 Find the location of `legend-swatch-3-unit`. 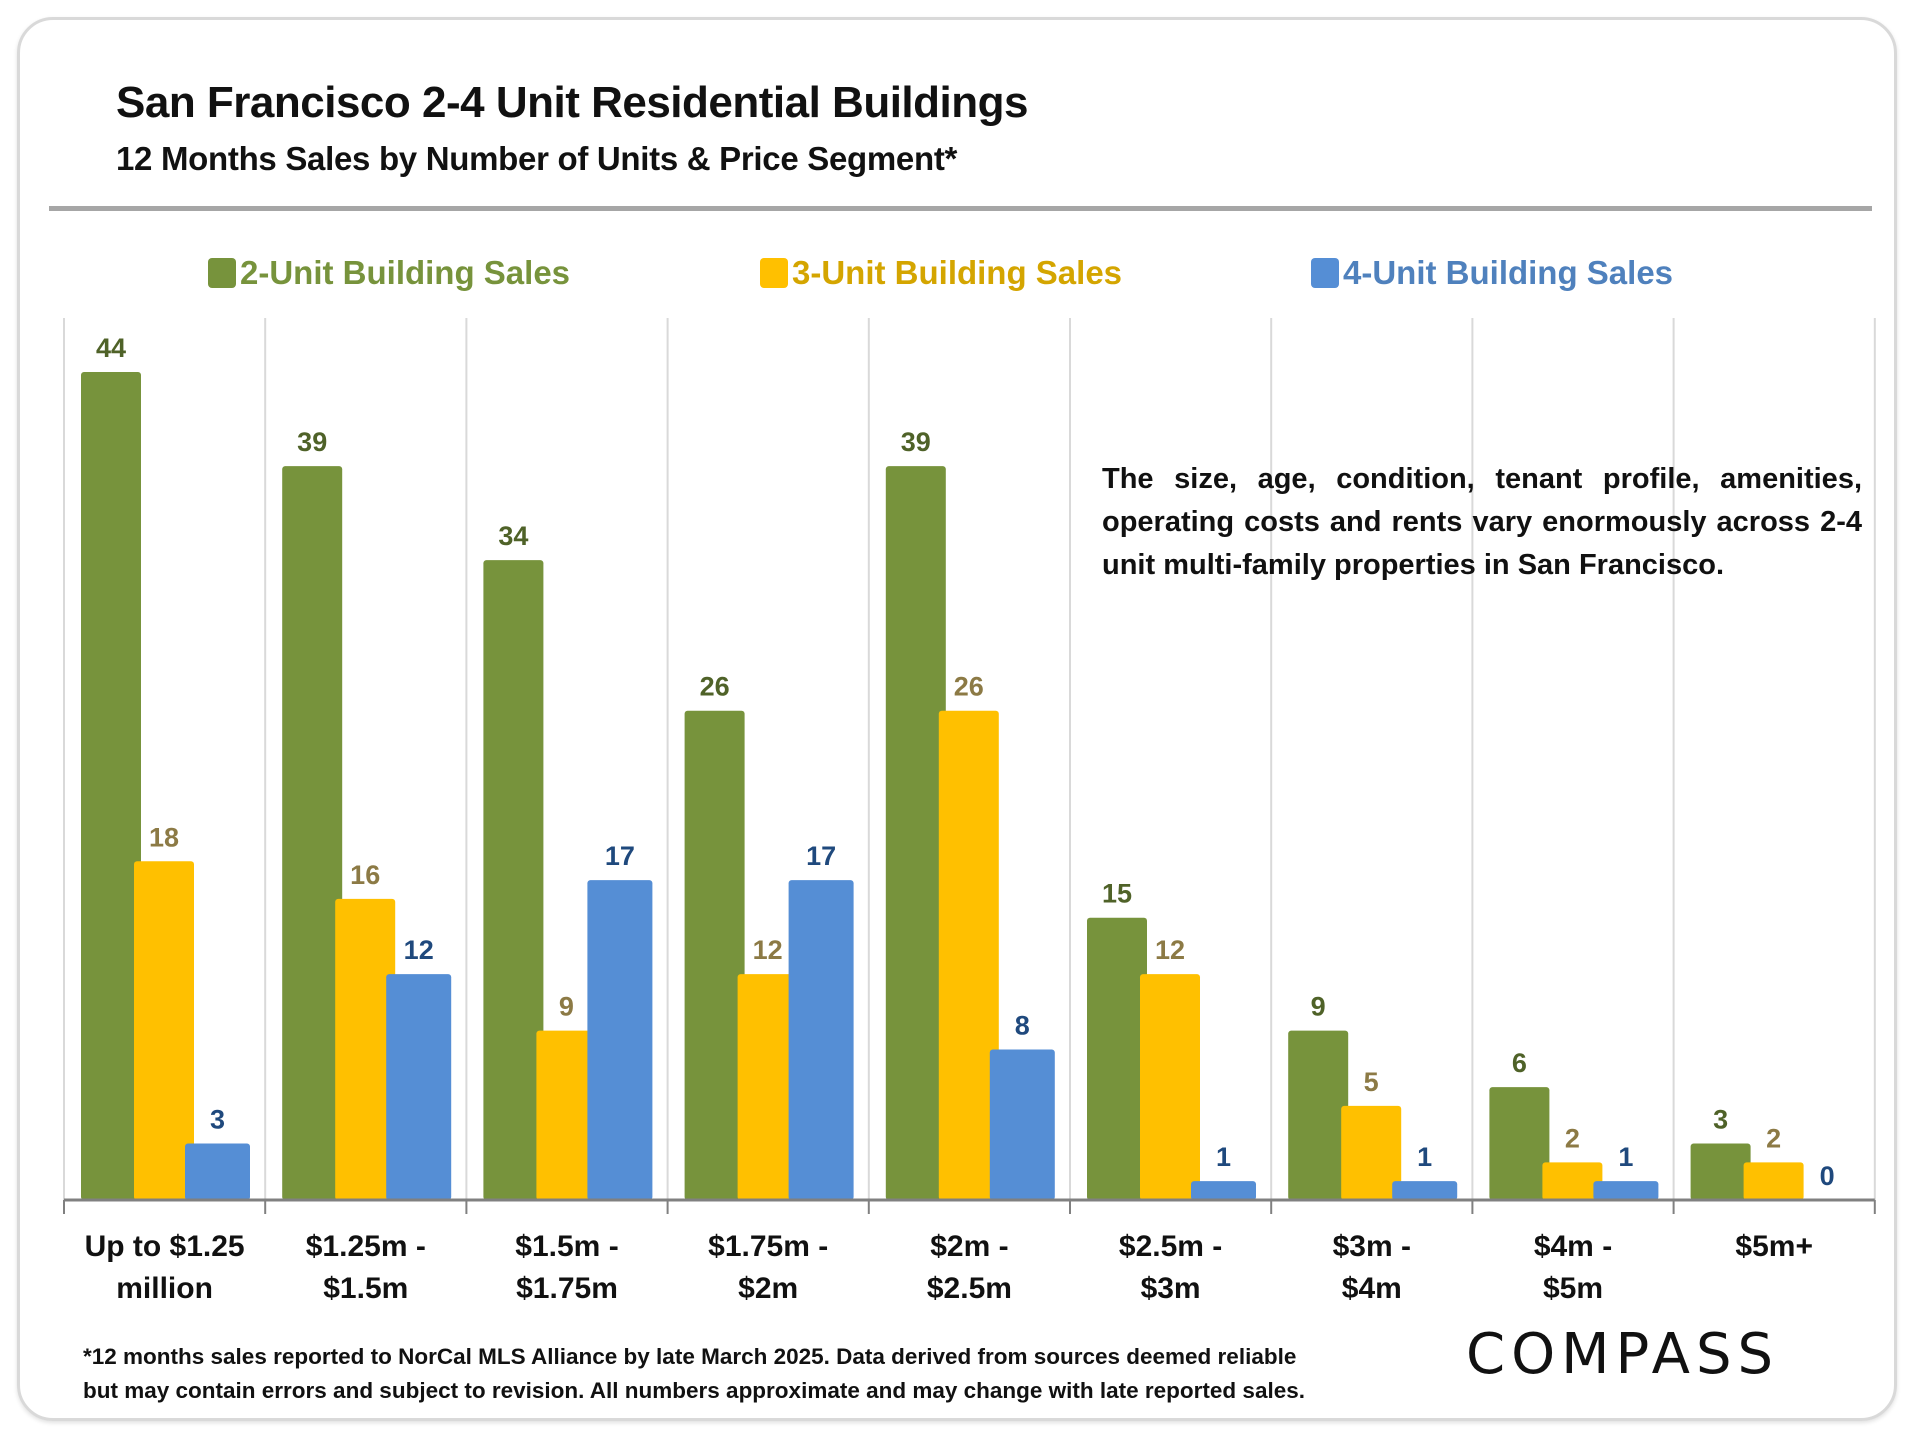

legend-swatch-3-unit is located at coordinates (774, 273).